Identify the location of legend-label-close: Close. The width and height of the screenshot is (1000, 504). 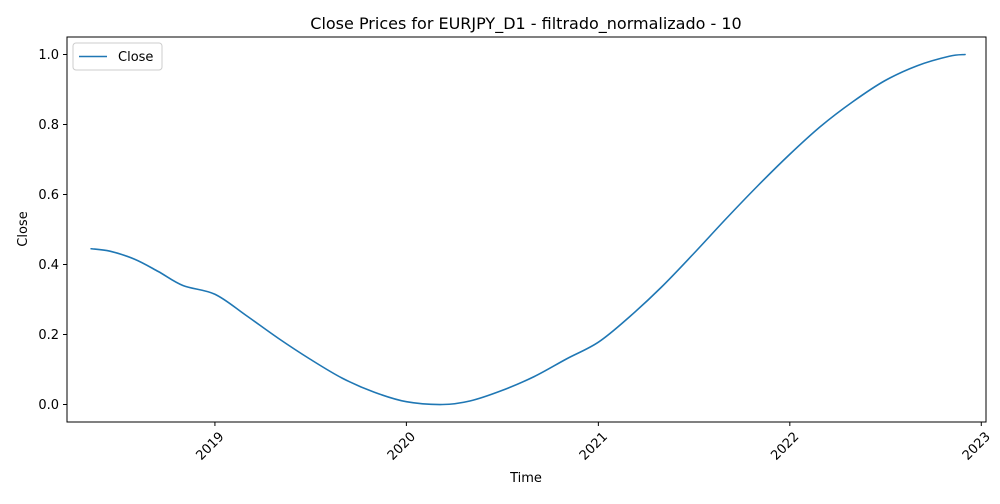
(135, 57).